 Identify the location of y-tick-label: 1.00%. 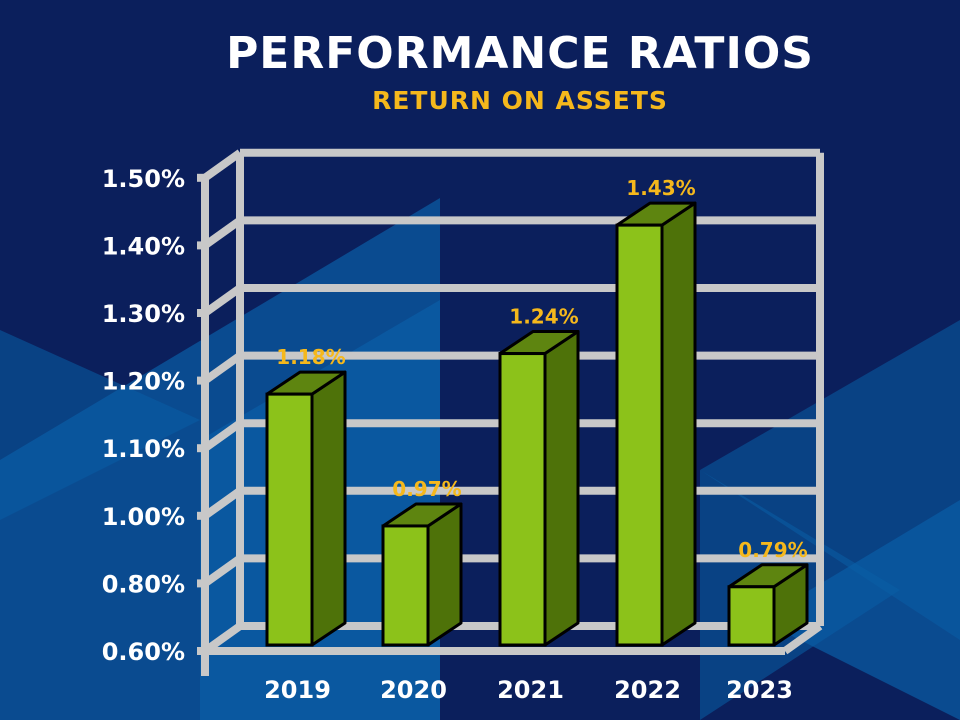
(143, 517).